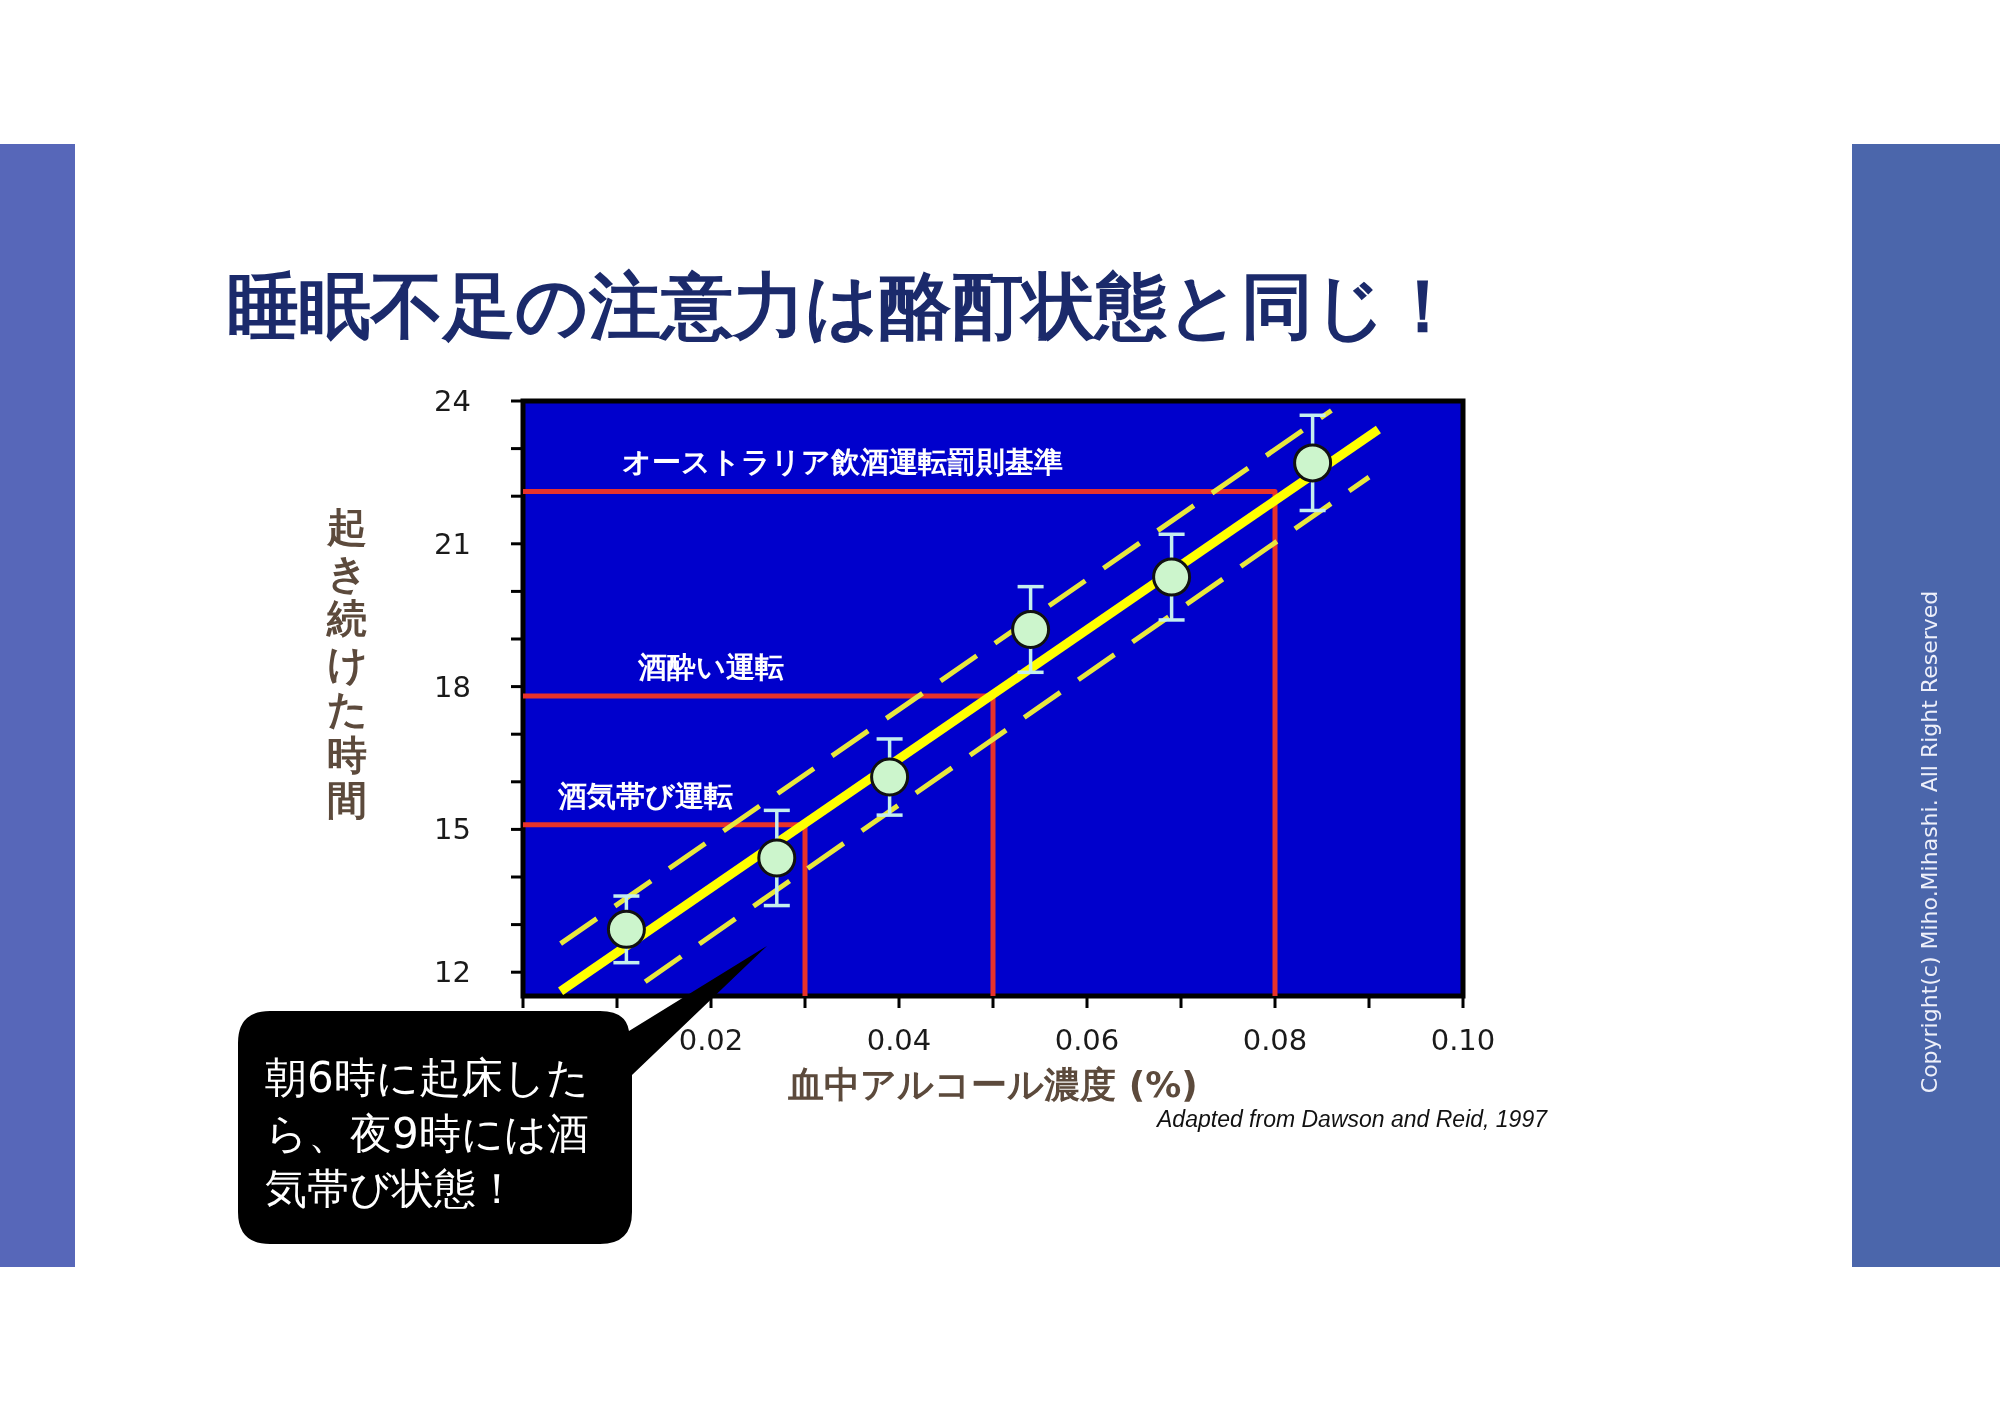 The image size is (2000, 1412). What do you see at coordinates (711, 1040) in the screenshot?
I see `x-tick-label: 0.02` at bounding box center [711, 1040].